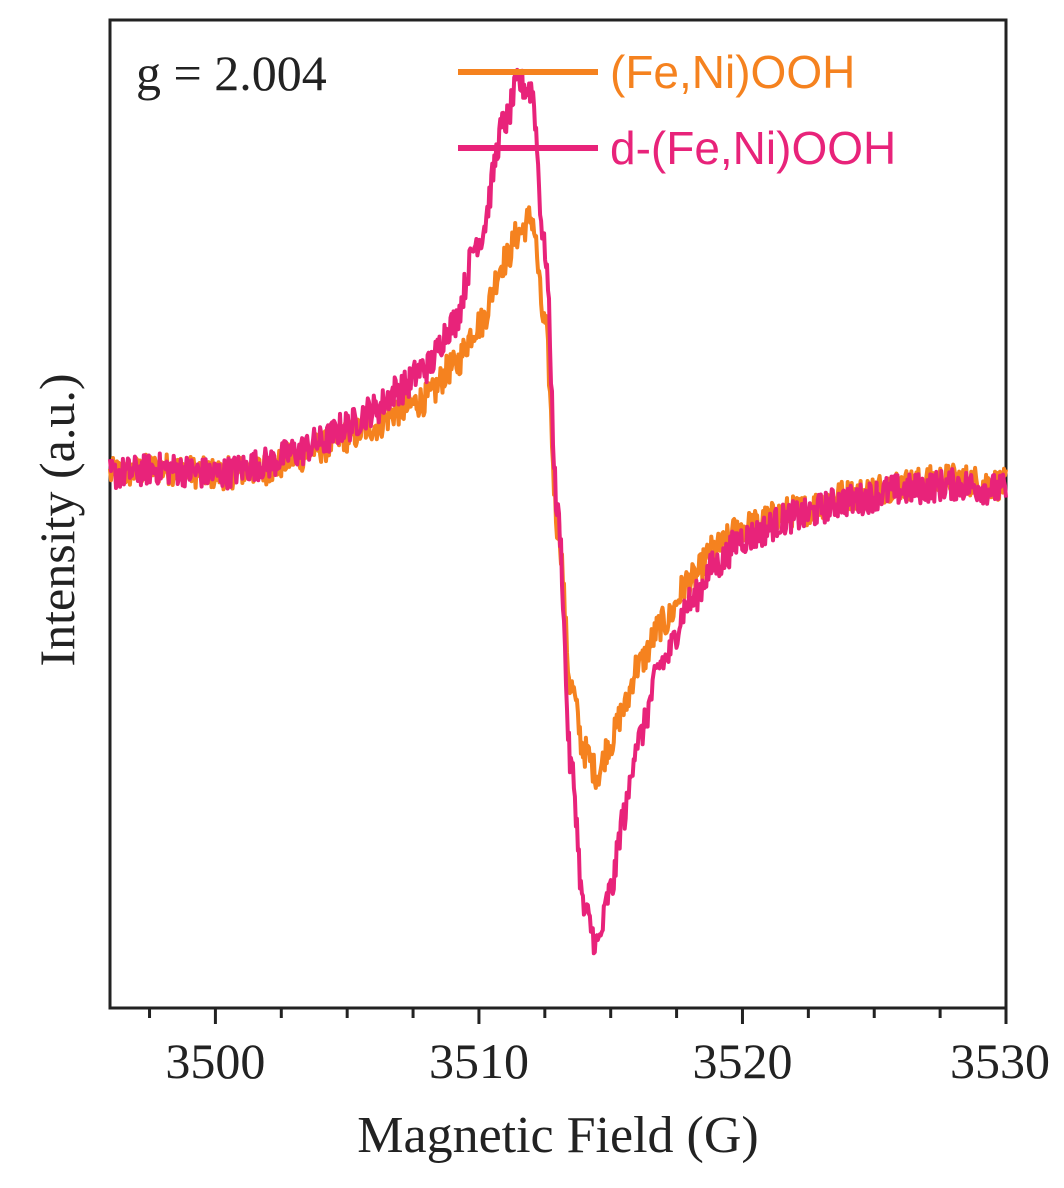 This screenshot has width=1064, height=1188. I want to click on x-tick-label: 3520, so click(742, 1061).